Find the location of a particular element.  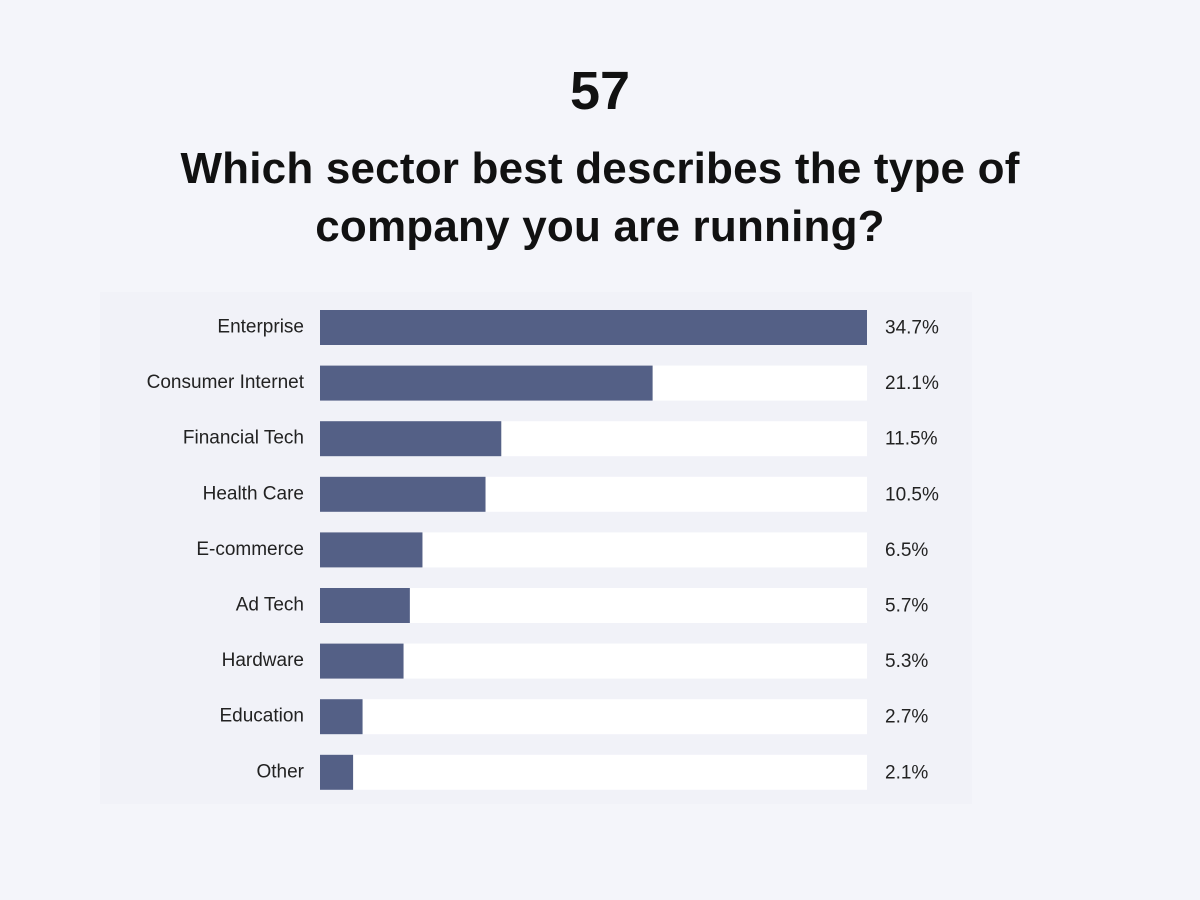

category-label: Health Care is located at coordinates (253, 493).